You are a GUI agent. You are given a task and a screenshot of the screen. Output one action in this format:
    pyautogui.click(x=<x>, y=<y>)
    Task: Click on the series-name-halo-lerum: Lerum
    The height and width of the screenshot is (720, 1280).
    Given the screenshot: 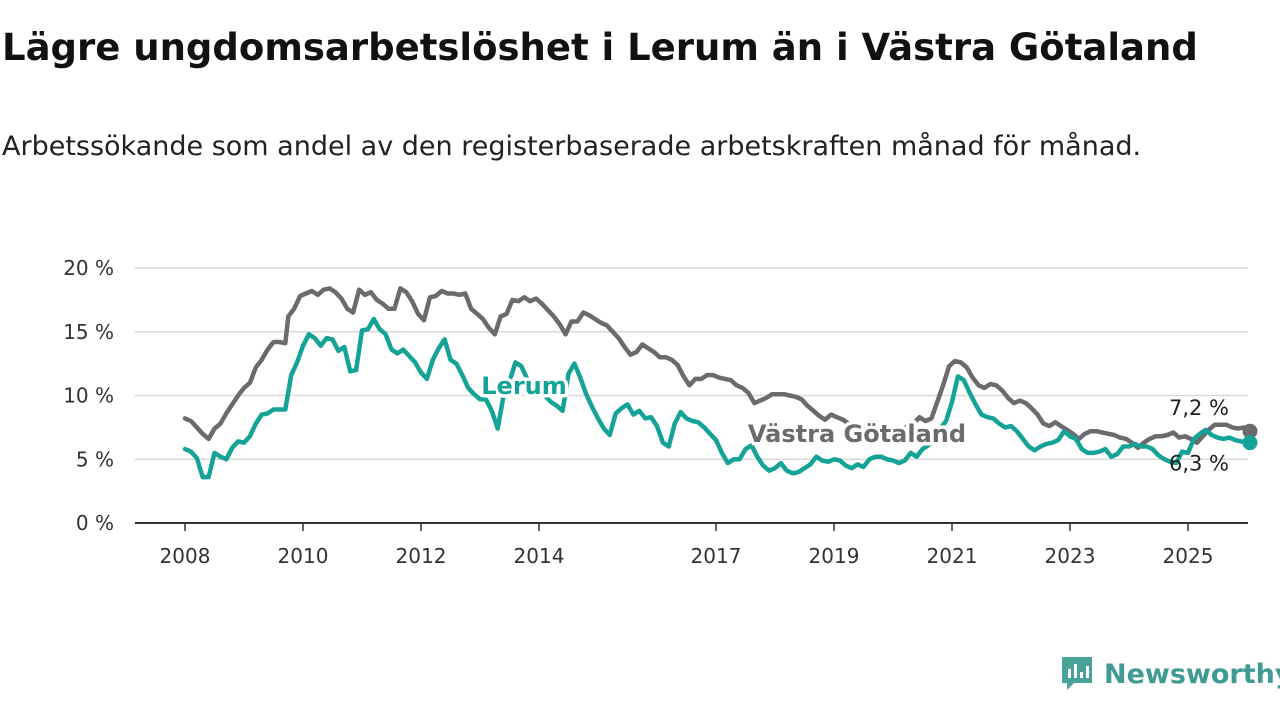 What is the action you would take?
    pyautogui.click(x=524, y=386)
    